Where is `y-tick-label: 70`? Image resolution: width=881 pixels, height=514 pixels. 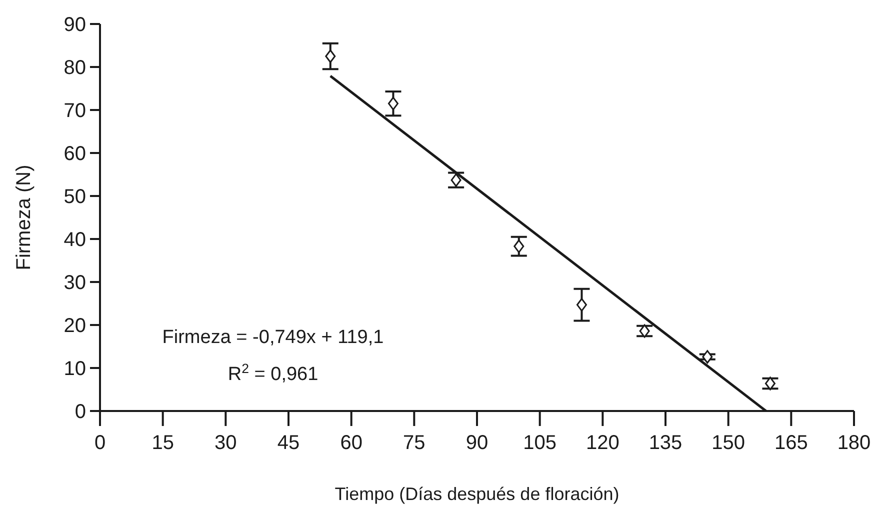 y-tick-label: 70 is located at coordinates (75, 111).